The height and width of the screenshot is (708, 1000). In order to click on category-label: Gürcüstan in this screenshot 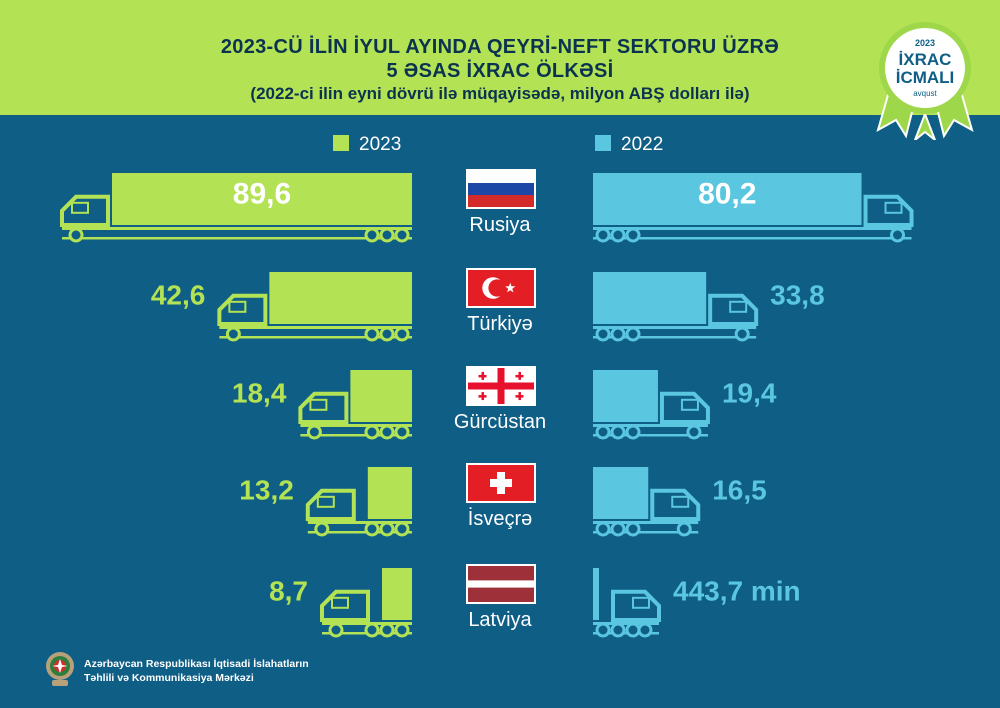, I will do `click(500, 422)`.